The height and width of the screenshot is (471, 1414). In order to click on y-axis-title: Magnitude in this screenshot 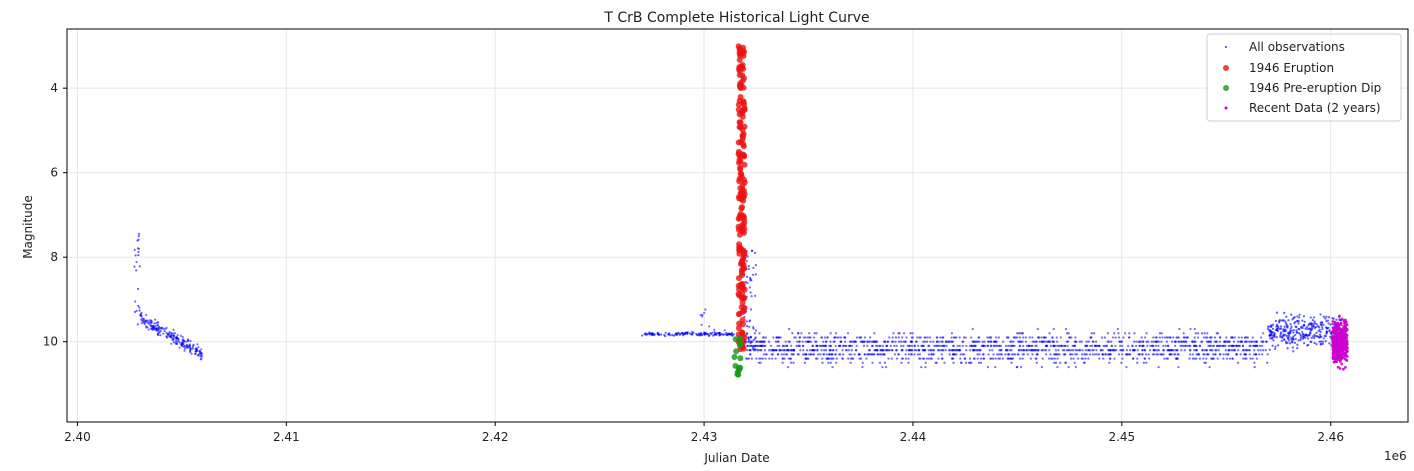, I will do `click(28, 227)`.